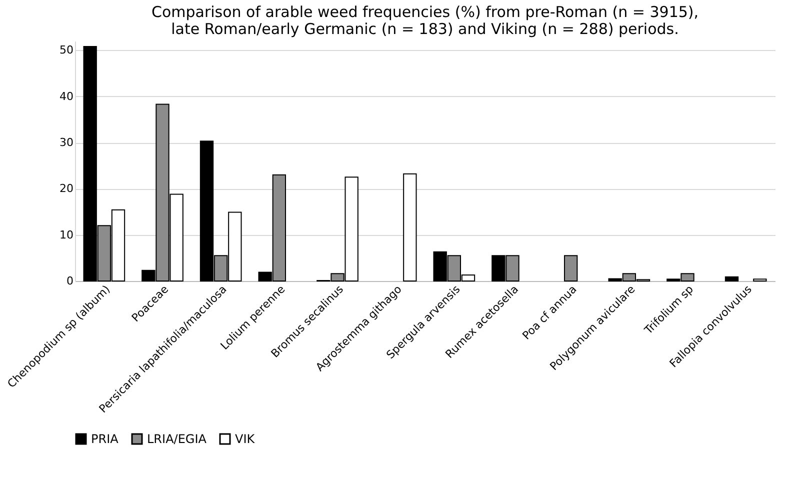 The image size is (801, 490). Describe the element at coordinates (177, 439) in the screenshot. I see `legend-label: LRIA/EGIA` at that location.